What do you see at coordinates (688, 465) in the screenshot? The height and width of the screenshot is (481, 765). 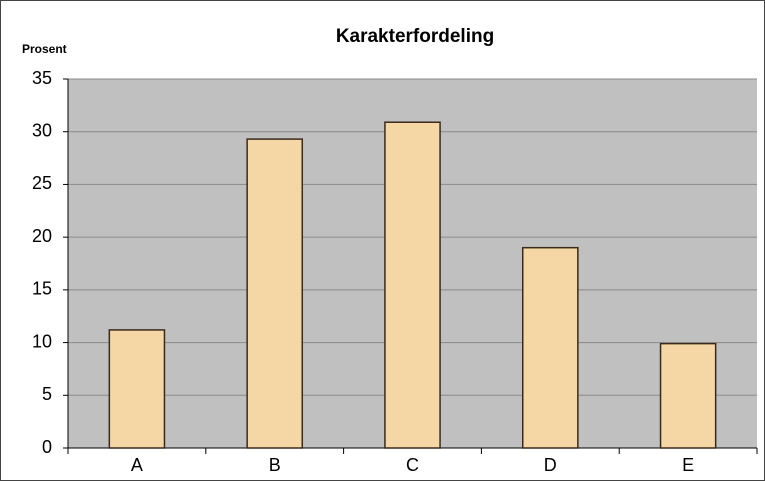 I see `x-tick-label: E` at bounding box center [688, 465].